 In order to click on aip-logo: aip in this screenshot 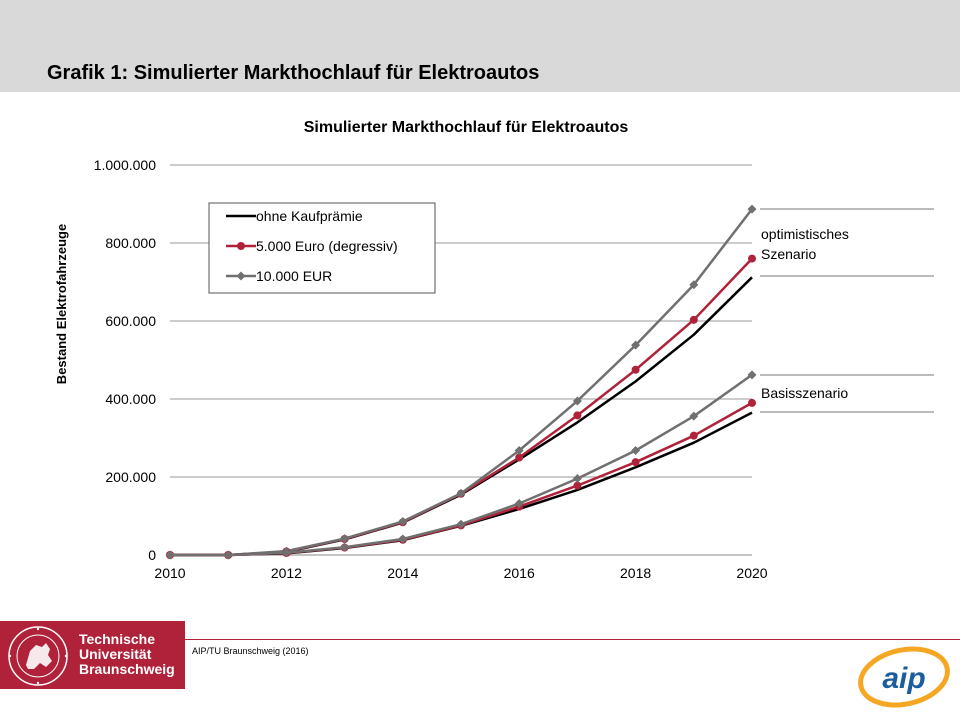, I will do `click(904, 677)`.